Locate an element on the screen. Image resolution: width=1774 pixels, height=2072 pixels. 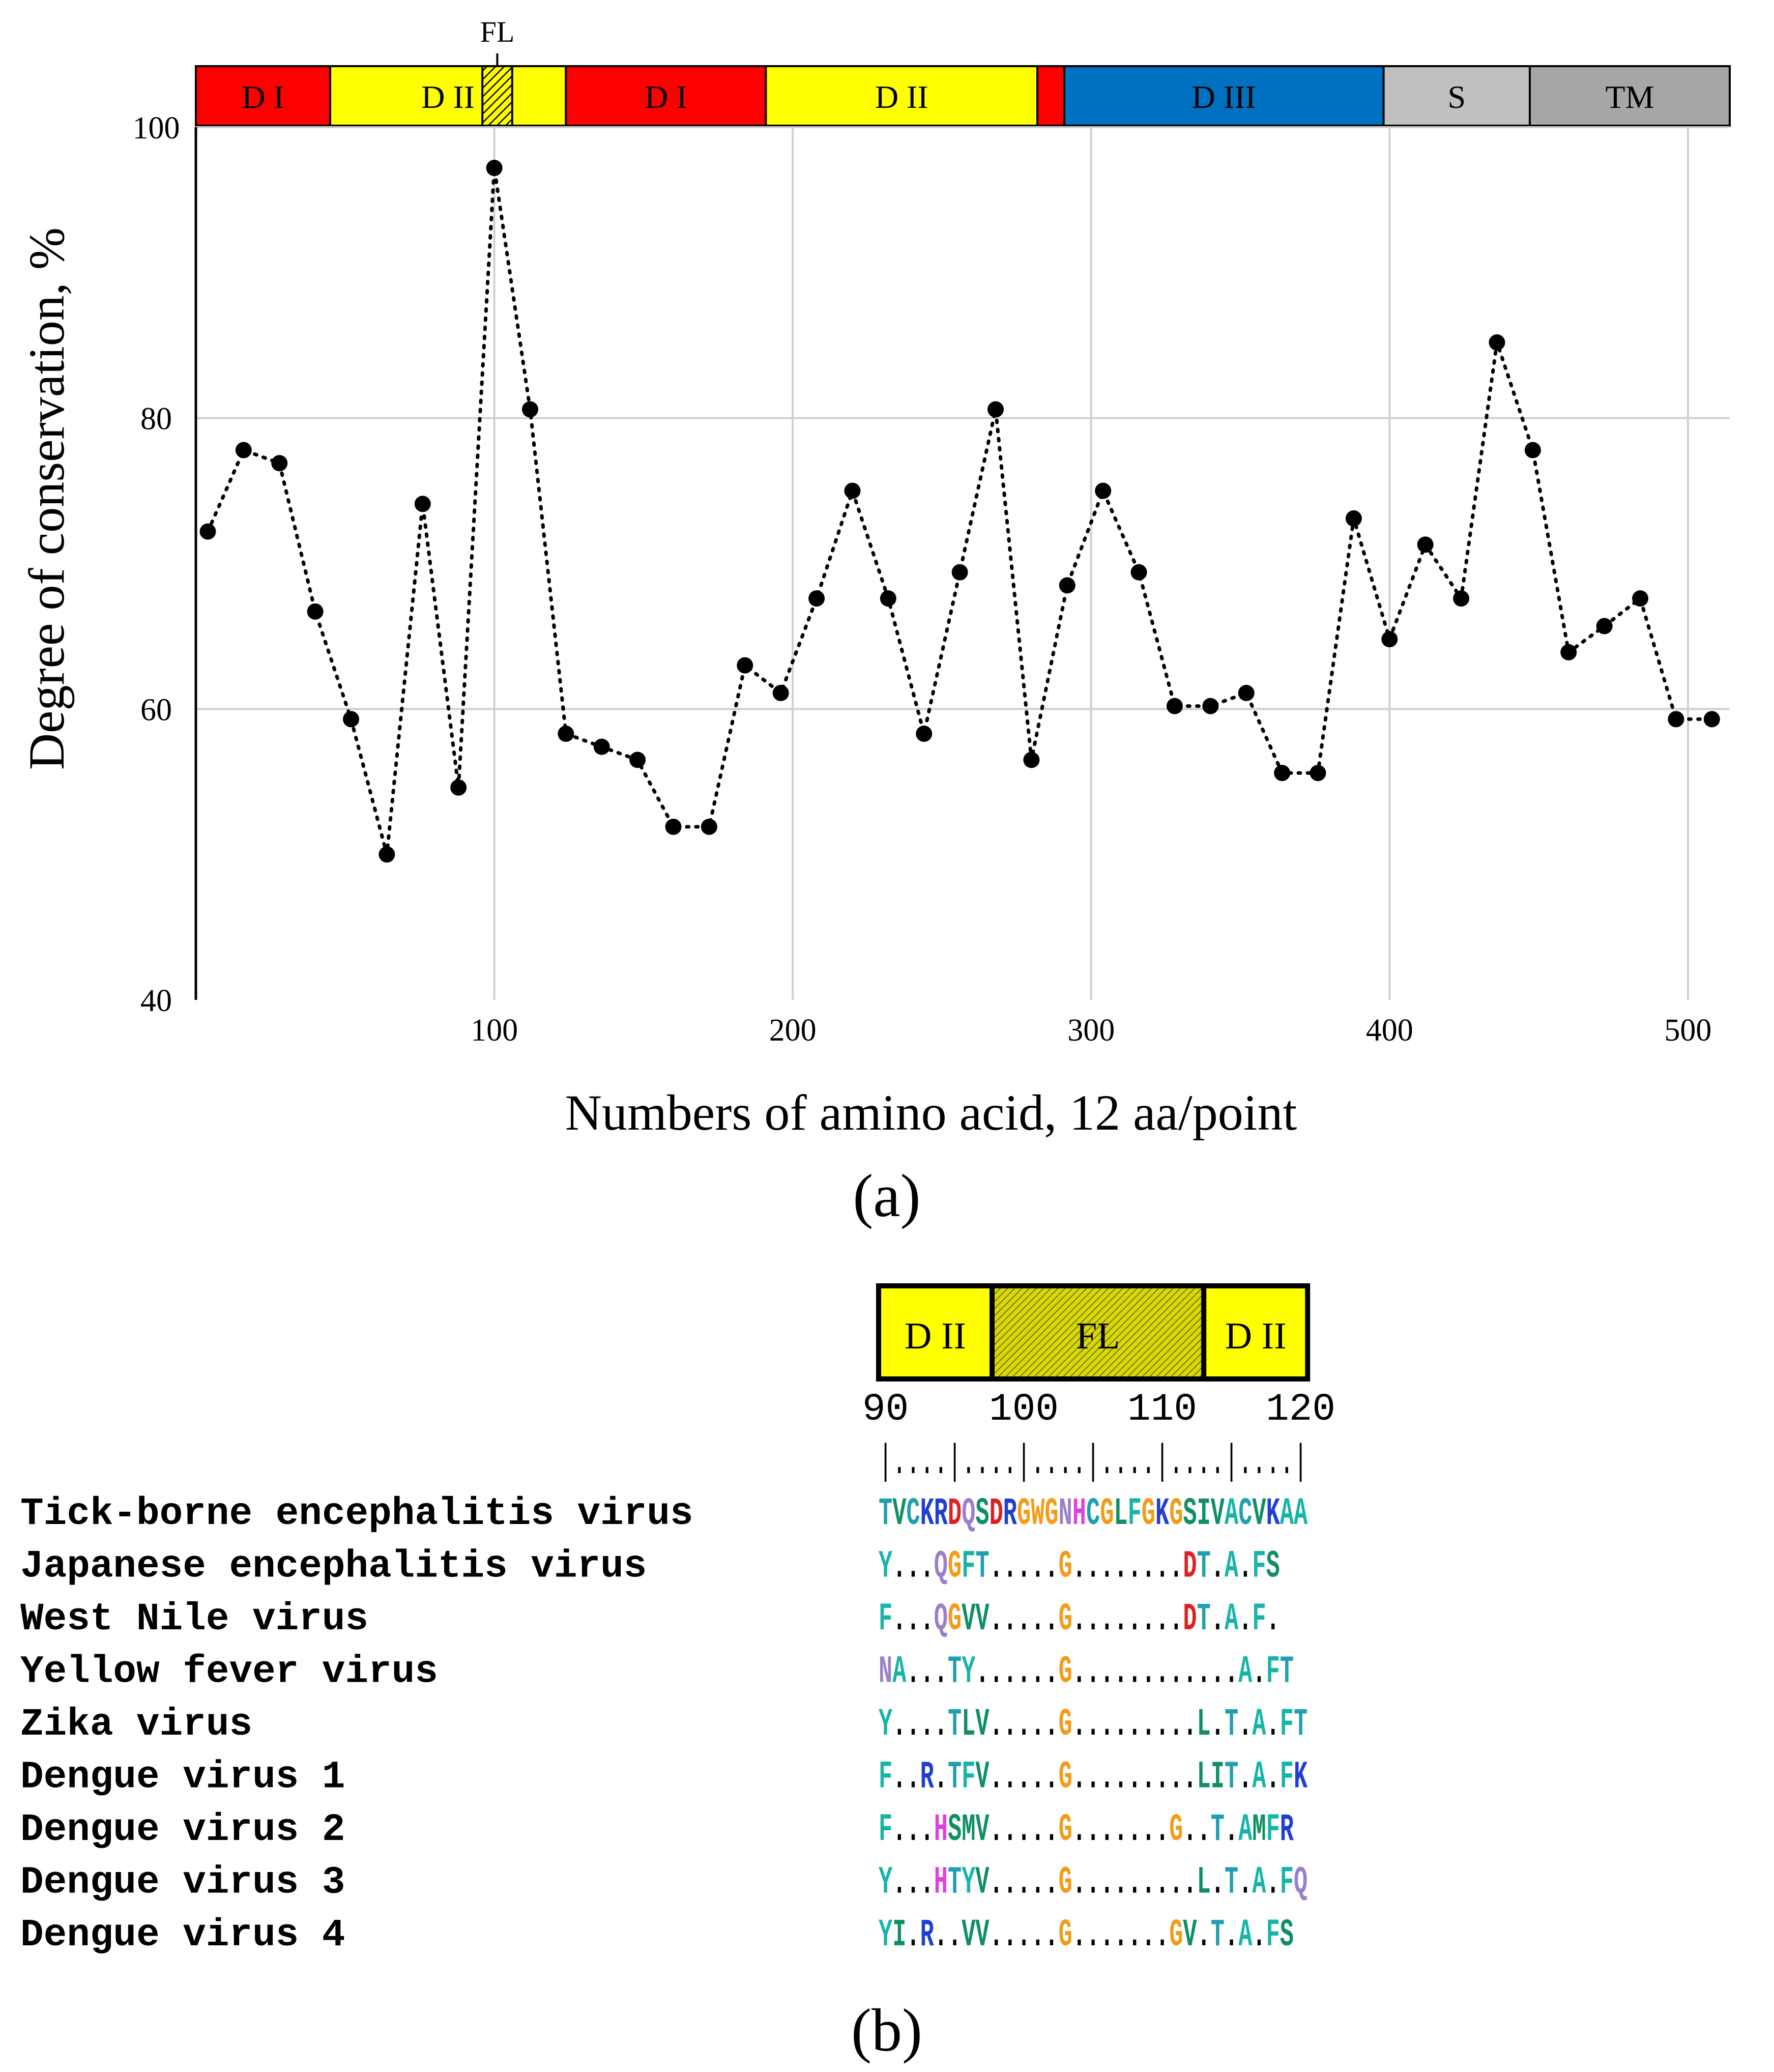
domain-label: S is located at coordinates (1456, 97).